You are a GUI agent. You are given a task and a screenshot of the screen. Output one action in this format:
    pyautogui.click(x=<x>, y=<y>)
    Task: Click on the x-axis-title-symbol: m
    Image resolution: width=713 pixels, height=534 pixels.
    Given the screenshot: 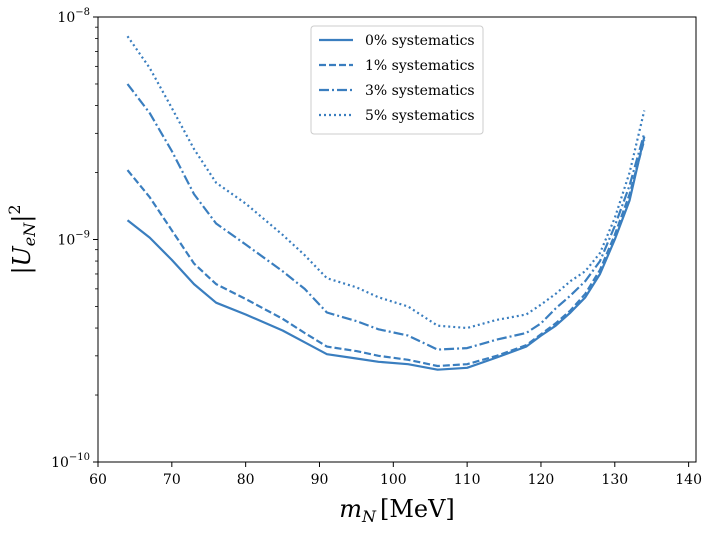 What is the action you would take?
    pyautogui.click(x=350, y=509)
    